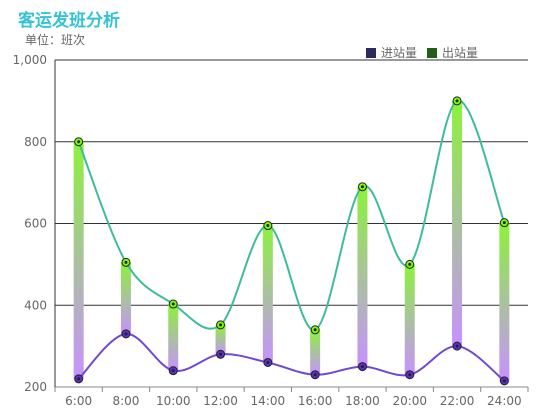 Image resolution: width=550 pixels, height=420 pixels. What do you see at coordinates (399, 53) in the screenshot?
I see `legend-label-inbound: 进站量` at bounding box center [399, 53].